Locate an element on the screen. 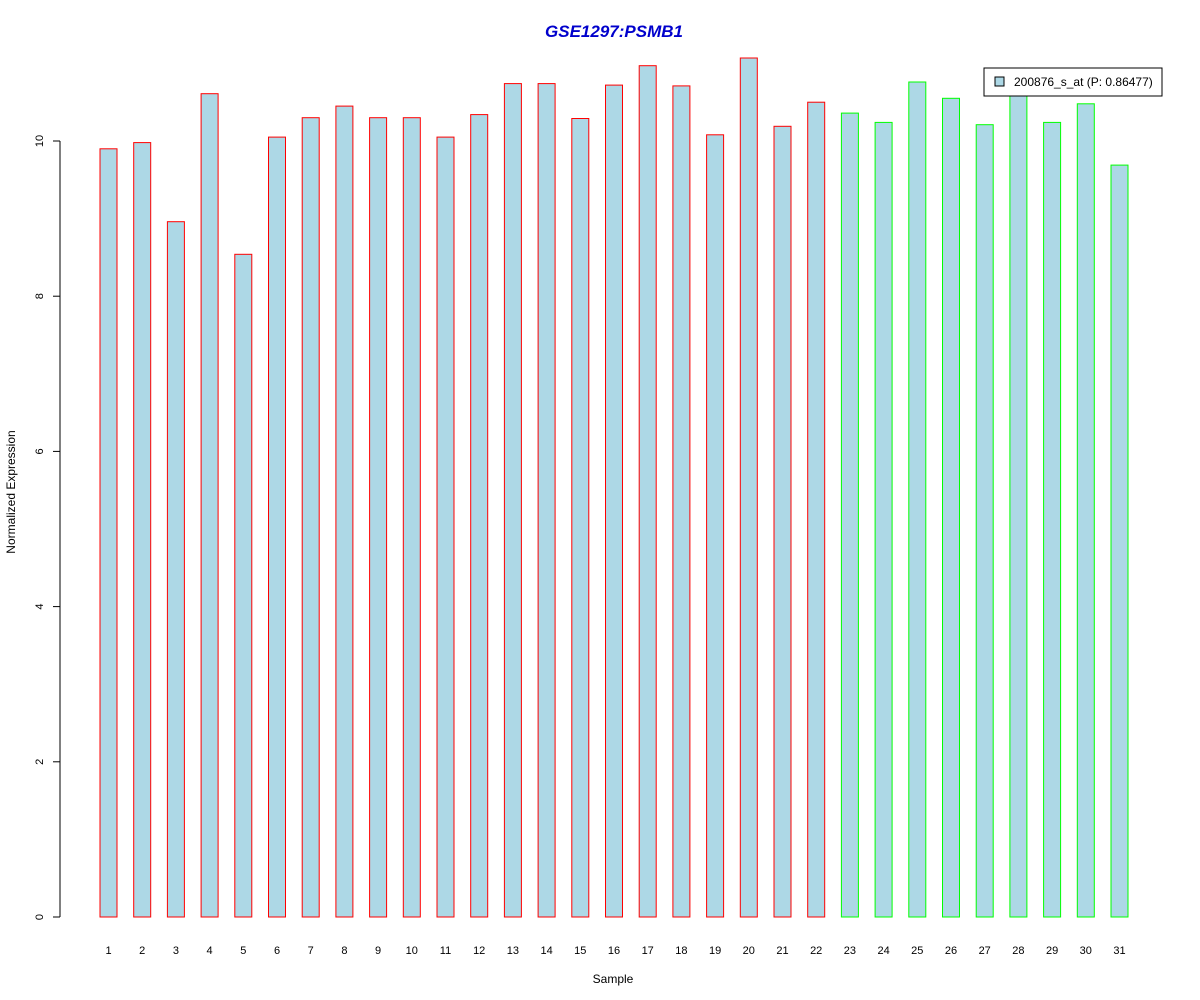 This screenshot has height=1000, width=1200. x-tick-label: 23 is located at coordinates (850, 951).